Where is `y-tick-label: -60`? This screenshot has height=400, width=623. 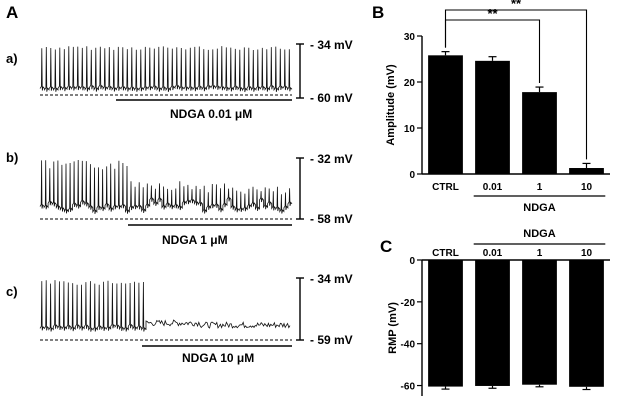
y-tick-label: -60 is located at coordinates (408, 387).